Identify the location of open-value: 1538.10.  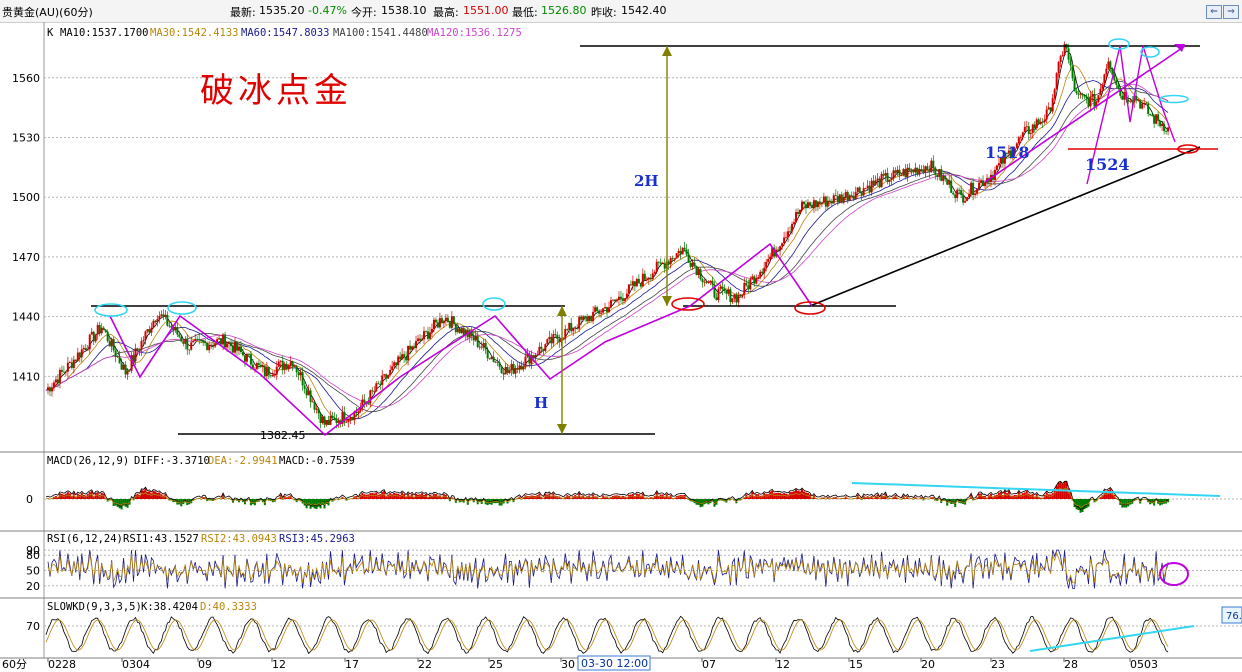
(404, 10).